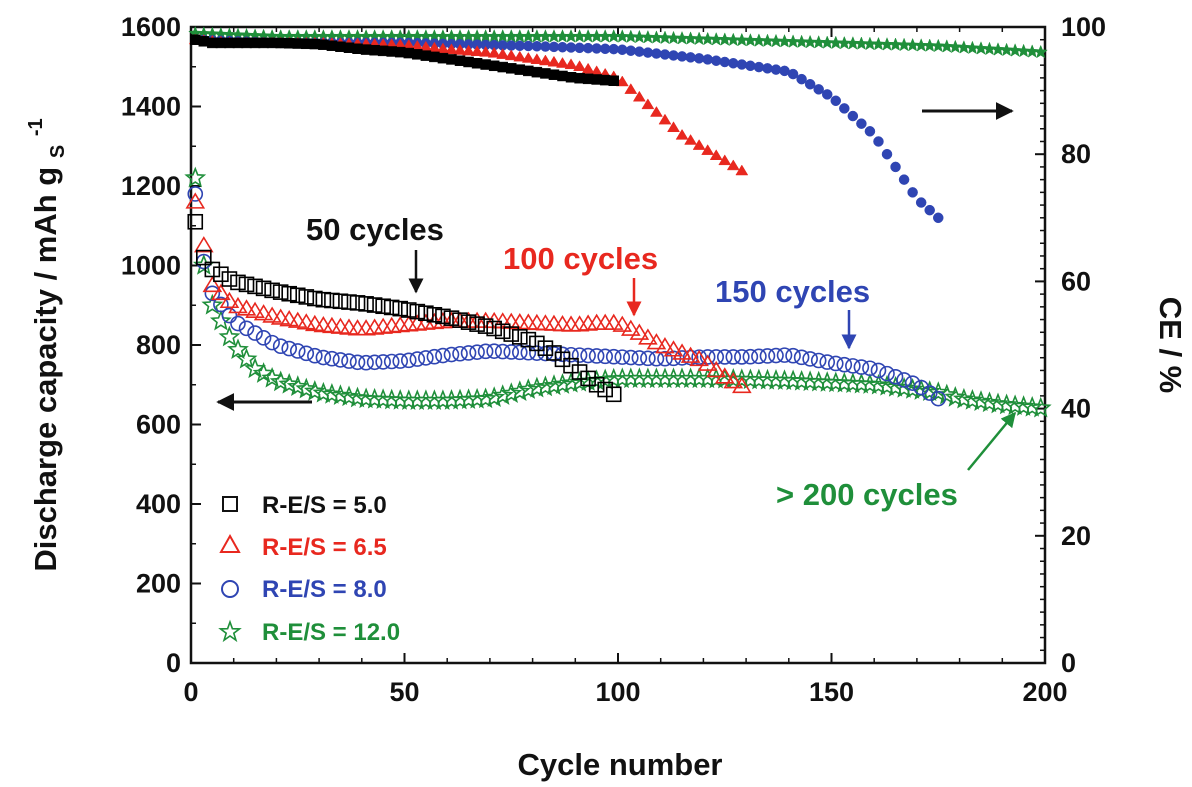 The height and width of the screenshot is (787, 1192). What do you see at coordinates (1170, 345) in the screenshot?
I see `y-right-axis-title: CE / %` at bounding box center [1170, 345].